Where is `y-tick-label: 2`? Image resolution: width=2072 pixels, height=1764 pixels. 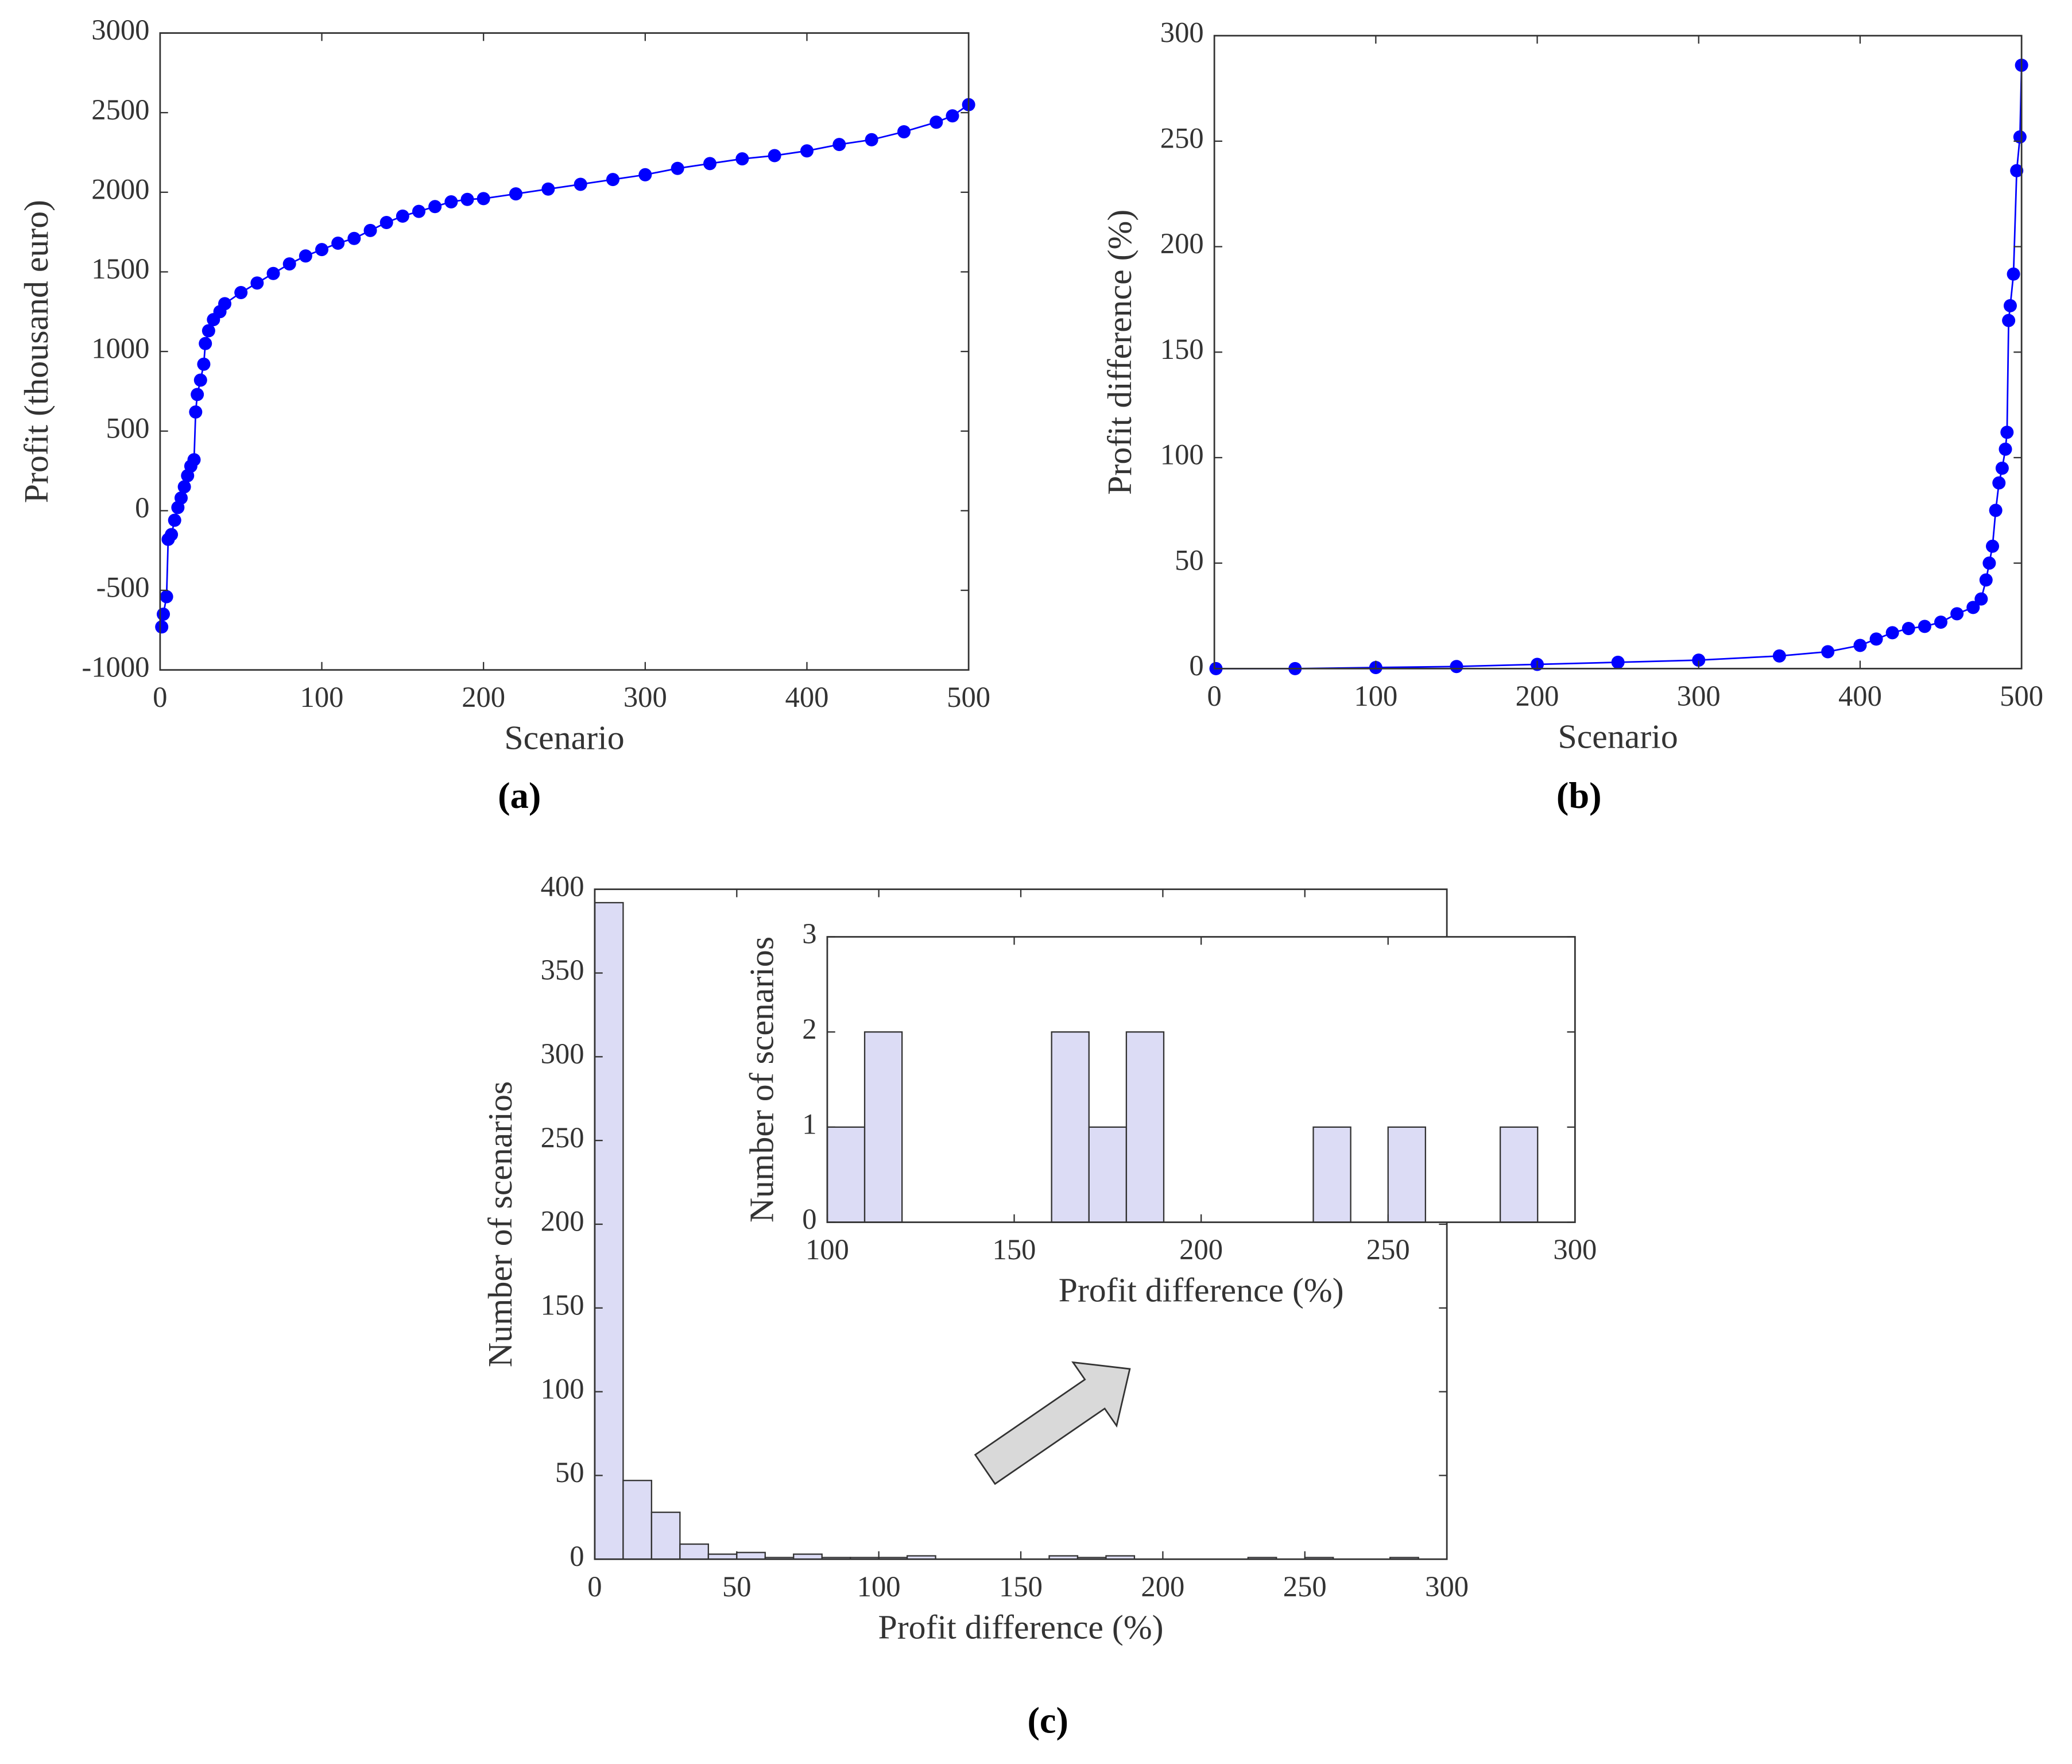
y-tick-label: 2 is located at coordinates (809, 1029).